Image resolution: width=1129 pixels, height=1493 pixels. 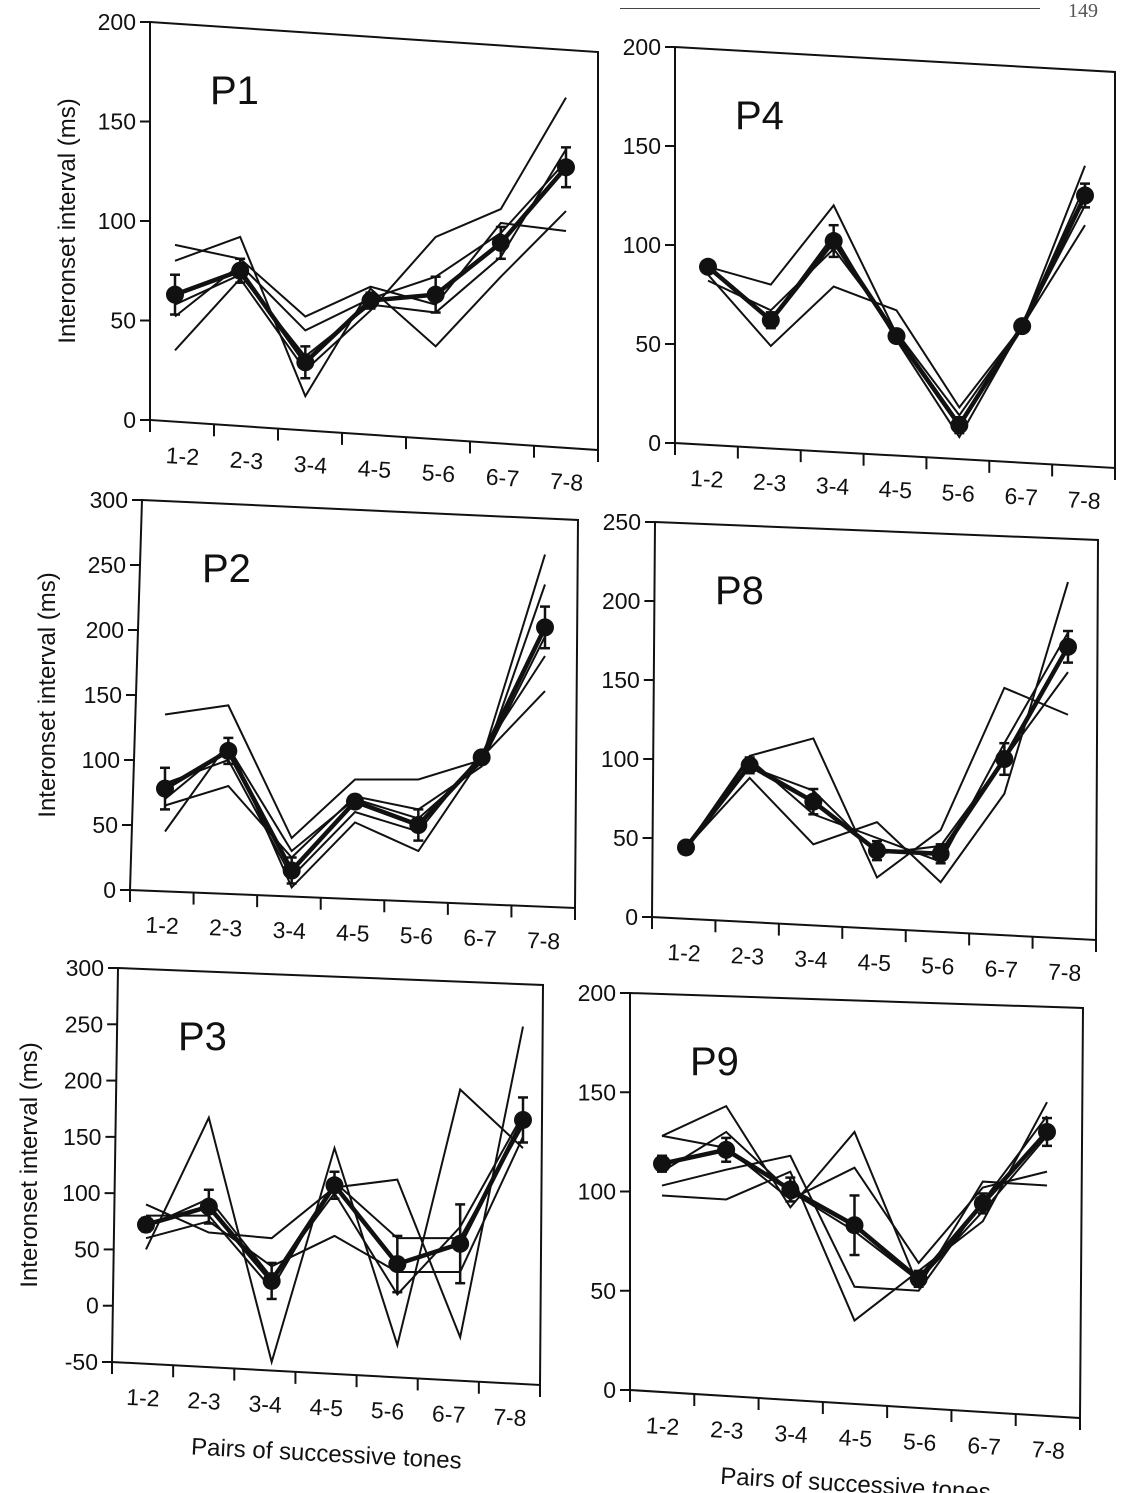 What do you see at coordinates (739, 591) in the screenshot?
I see `panel-label: P8` at bounding box center [739, 591].